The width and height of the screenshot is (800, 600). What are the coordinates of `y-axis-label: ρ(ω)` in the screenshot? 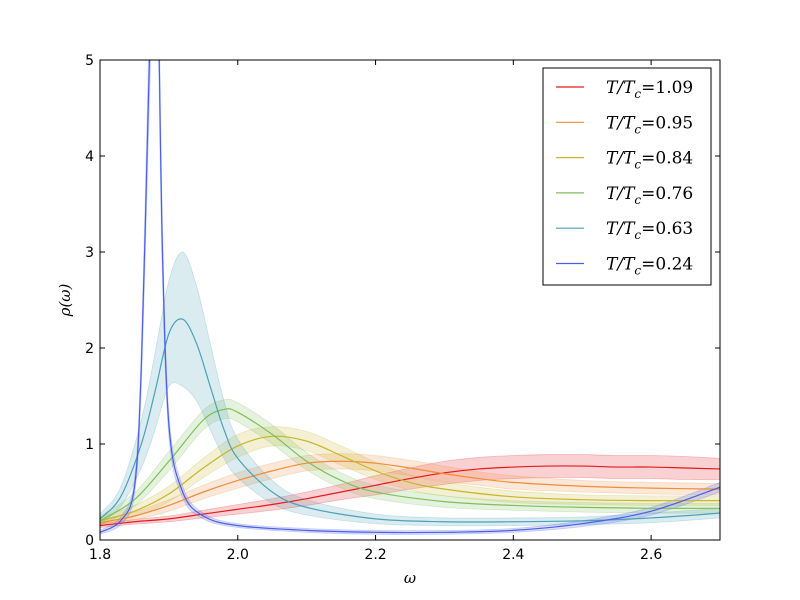 It's located at (65, 300).